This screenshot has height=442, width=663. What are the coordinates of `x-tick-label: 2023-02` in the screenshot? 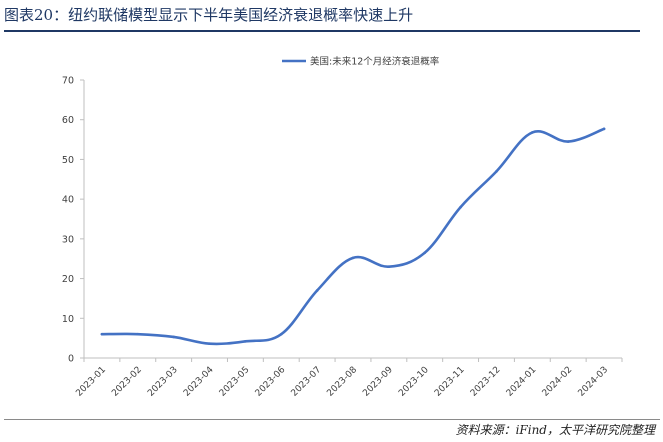 It's located at (127, 382).